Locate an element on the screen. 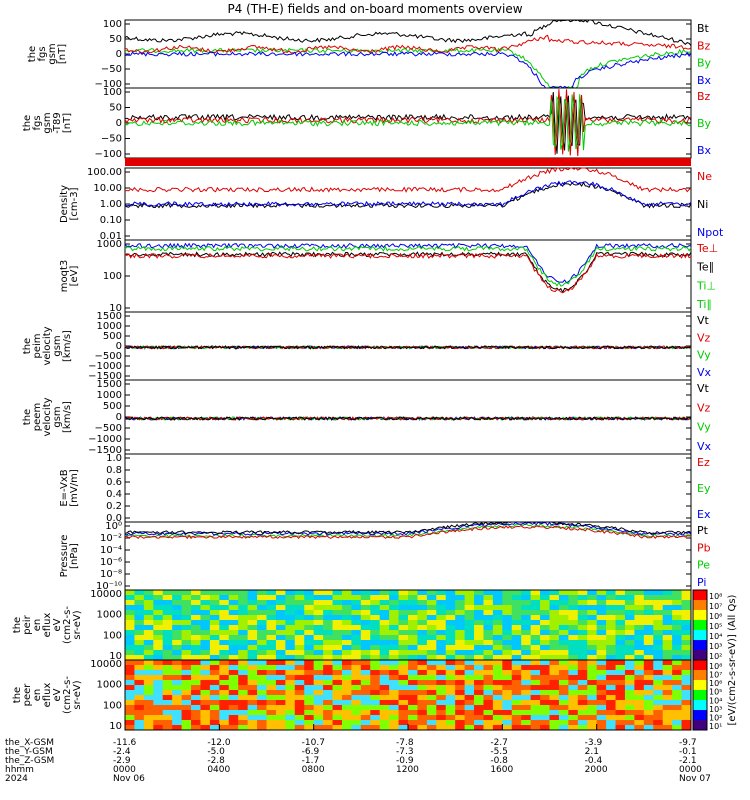 The height and width of the screenshot is (800, 750). series-line is located at coordinates (408, 180).